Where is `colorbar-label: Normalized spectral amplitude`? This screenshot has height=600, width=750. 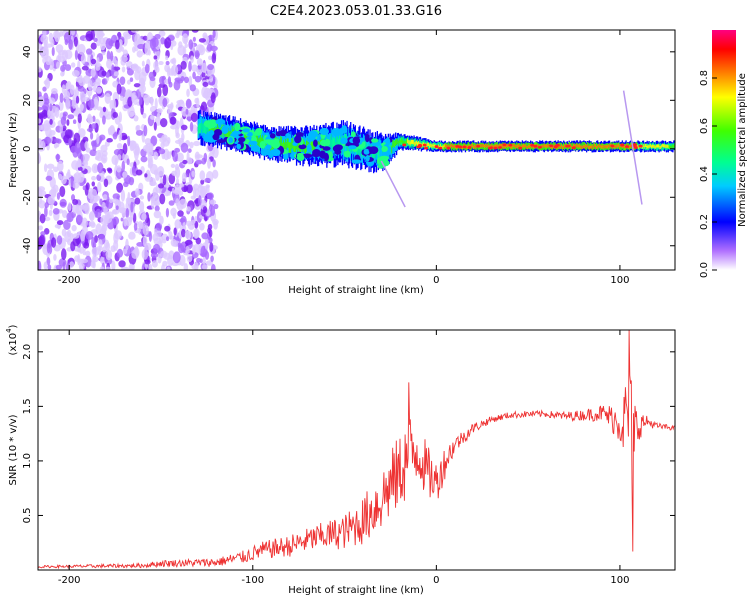 colorbar-label: Normalized spectral amplitude is located at coordinates (742, 150).